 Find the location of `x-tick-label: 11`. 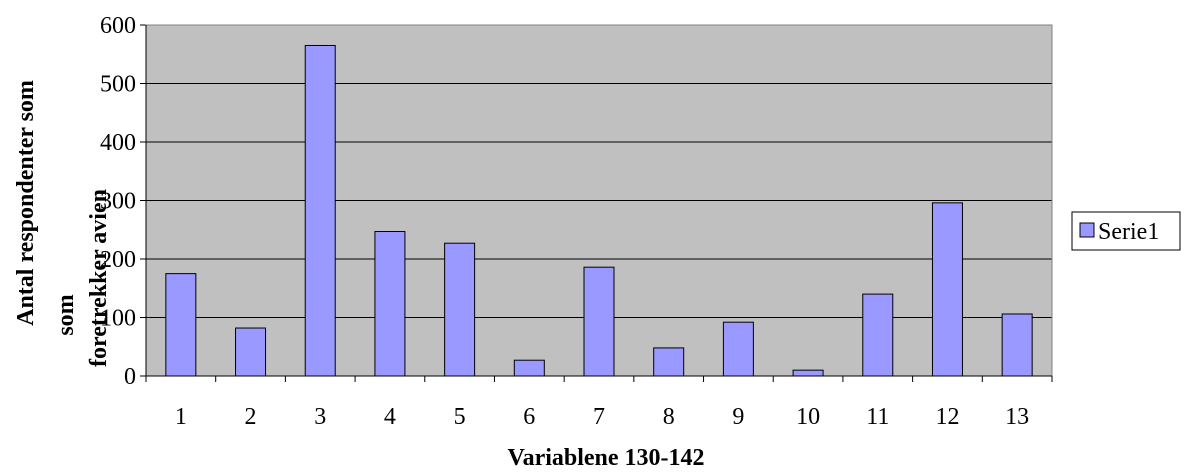

x-tick-label: 11 is located at coordinates (877, 417).